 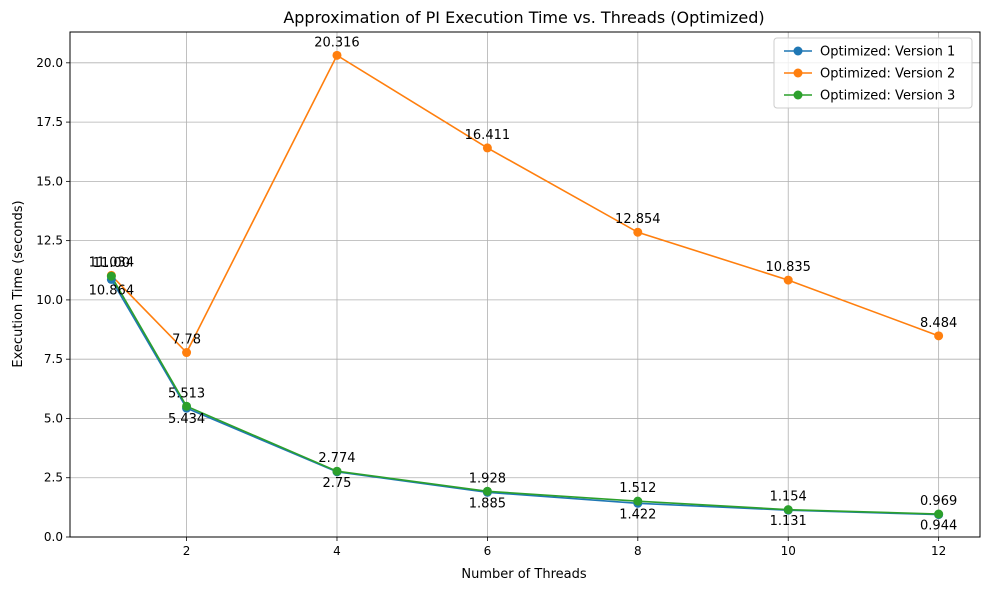 I want to click on y-tick-label: 20.0, so click(x=49, y=63).